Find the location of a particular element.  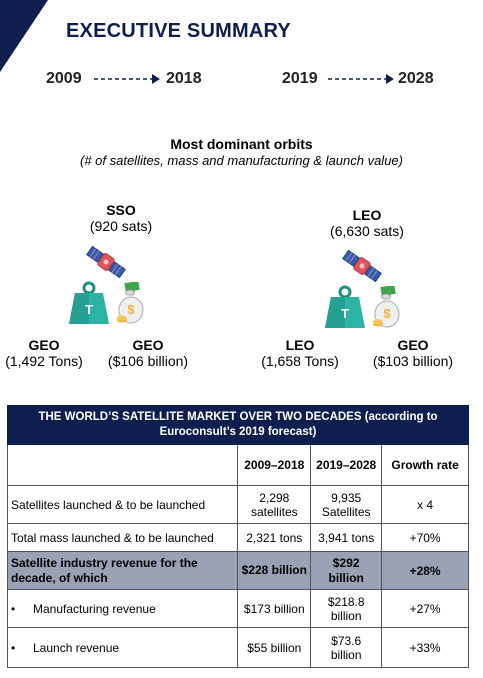

left-sats-orbit: SSO is located at coordinates (121, 210).